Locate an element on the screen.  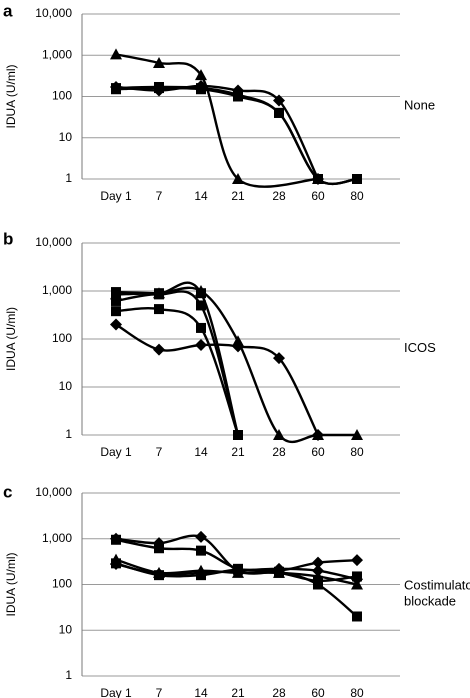
annotation-line: None is located at coordinates (419, 105).